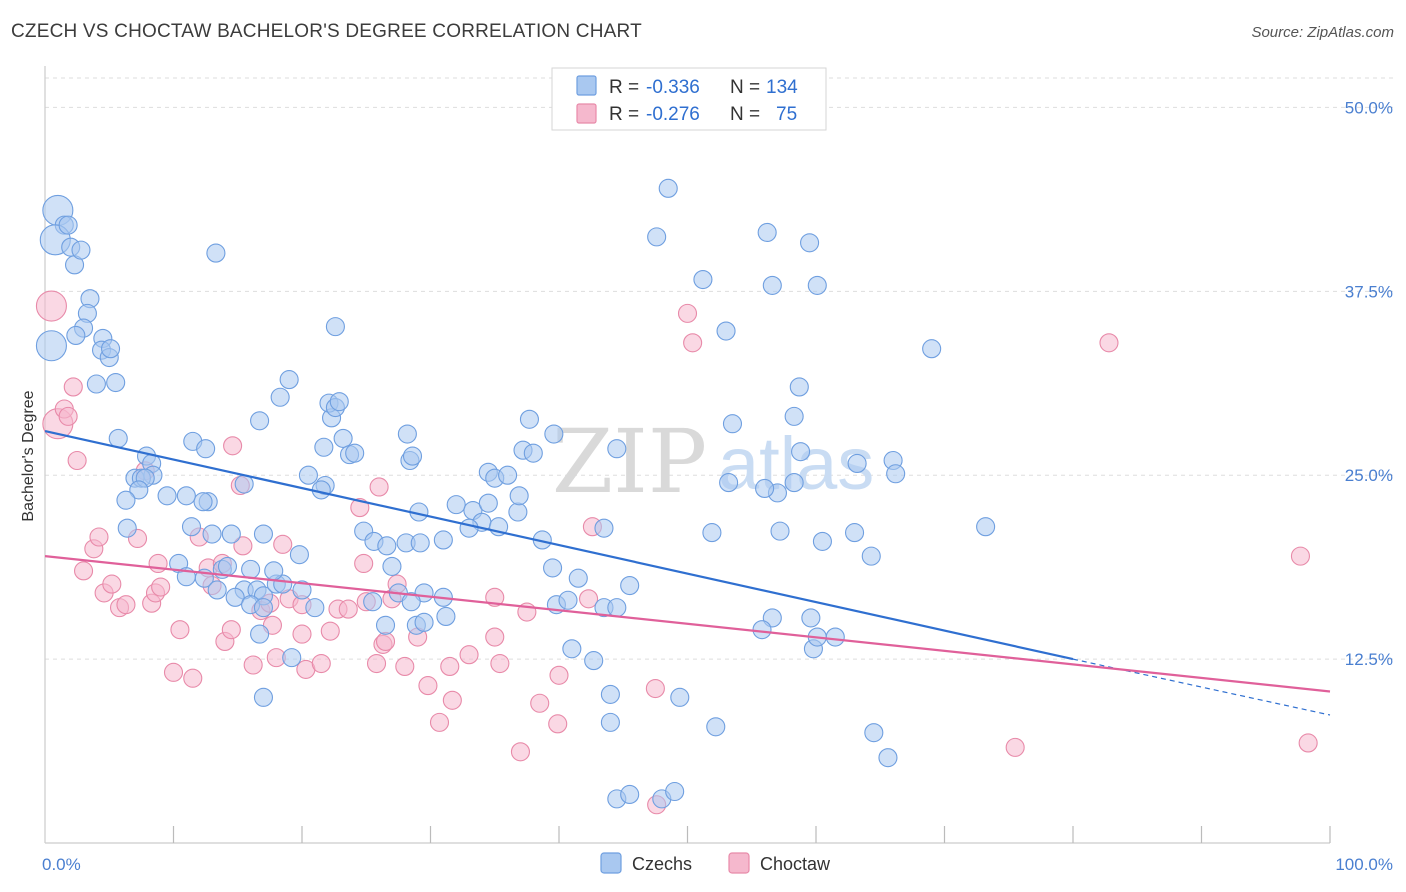  I want to click on choctaw-swatch, so click(586, 113).